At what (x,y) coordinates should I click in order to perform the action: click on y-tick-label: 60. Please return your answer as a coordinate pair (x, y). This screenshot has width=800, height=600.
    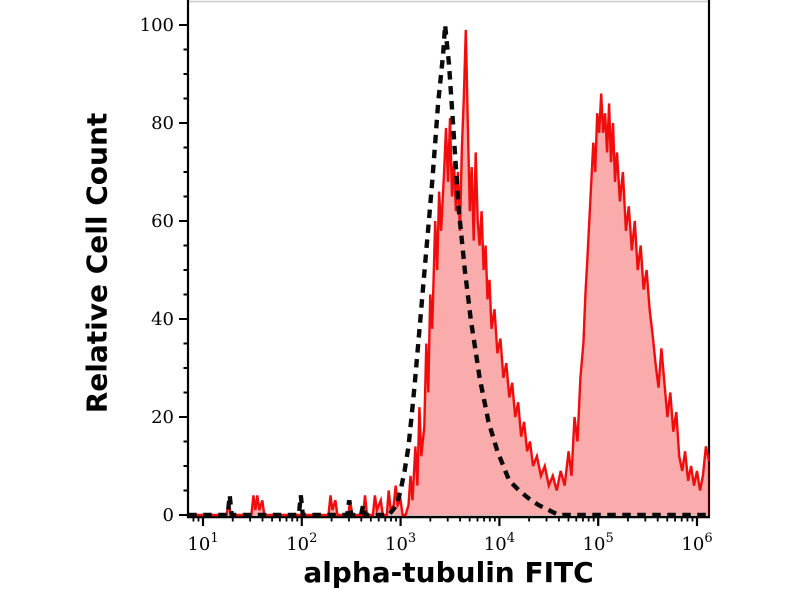
    Looking at the image, I should click on (162, 221).